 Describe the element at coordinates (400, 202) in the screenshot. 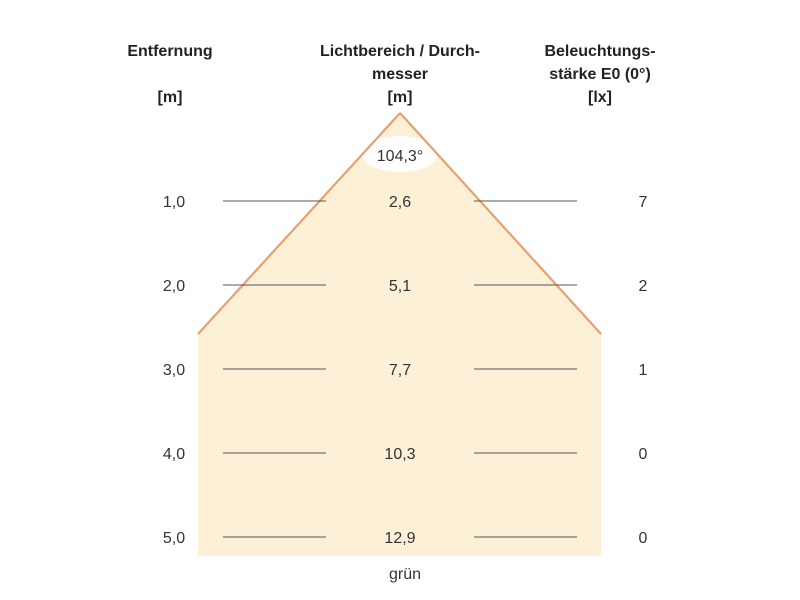

I see `diameter-value: 2,6` at that location.